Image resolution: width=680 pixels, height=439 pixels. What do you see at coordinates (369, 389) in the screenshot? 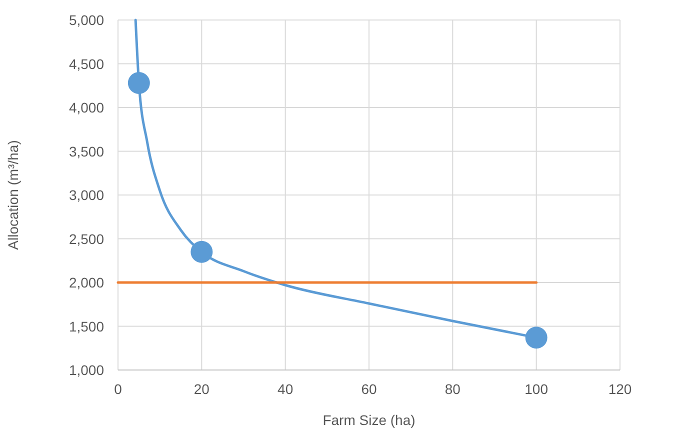
I see `x-tick-label: 60` at bounding box center [369, 389].